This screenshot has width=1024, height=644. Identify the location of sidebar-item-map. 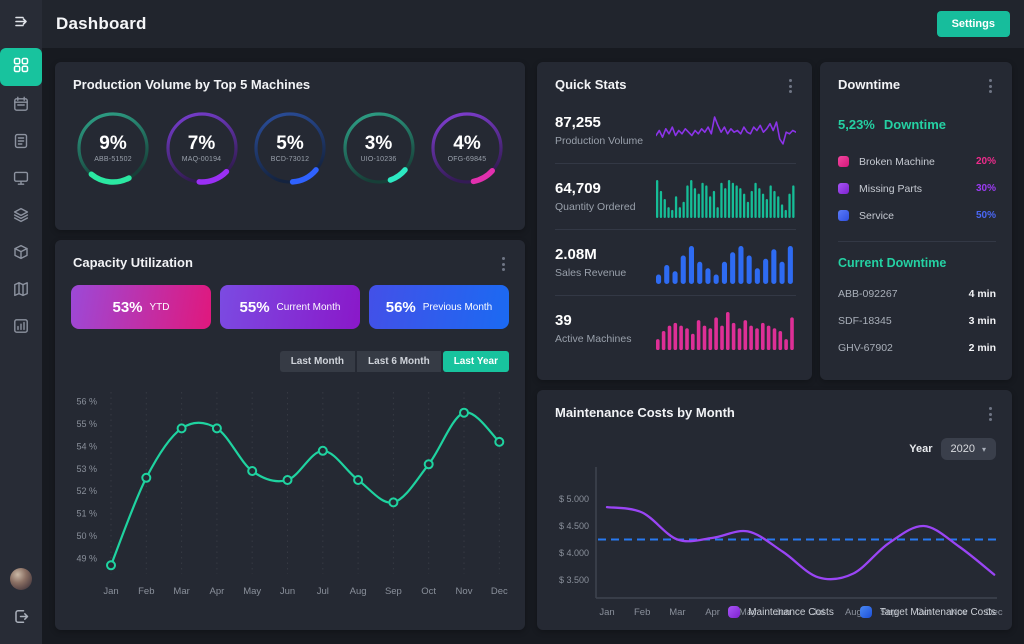
(21, 291).